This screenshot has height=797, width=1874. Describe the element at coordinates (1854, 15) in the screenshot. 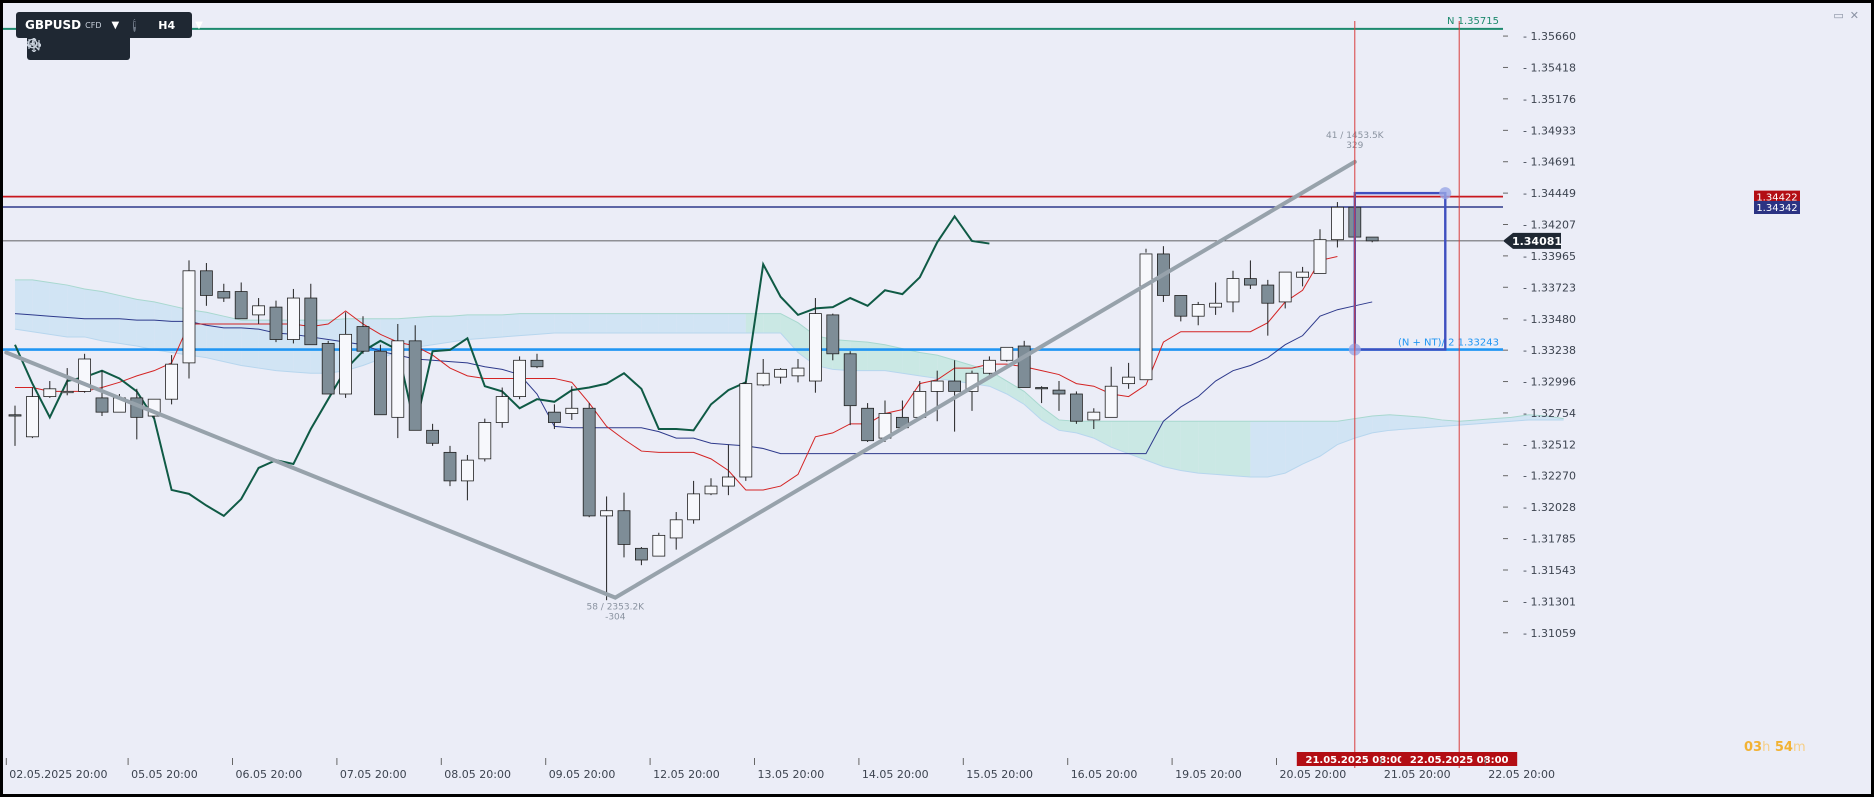

I see `close-icon: ✕` at that location.